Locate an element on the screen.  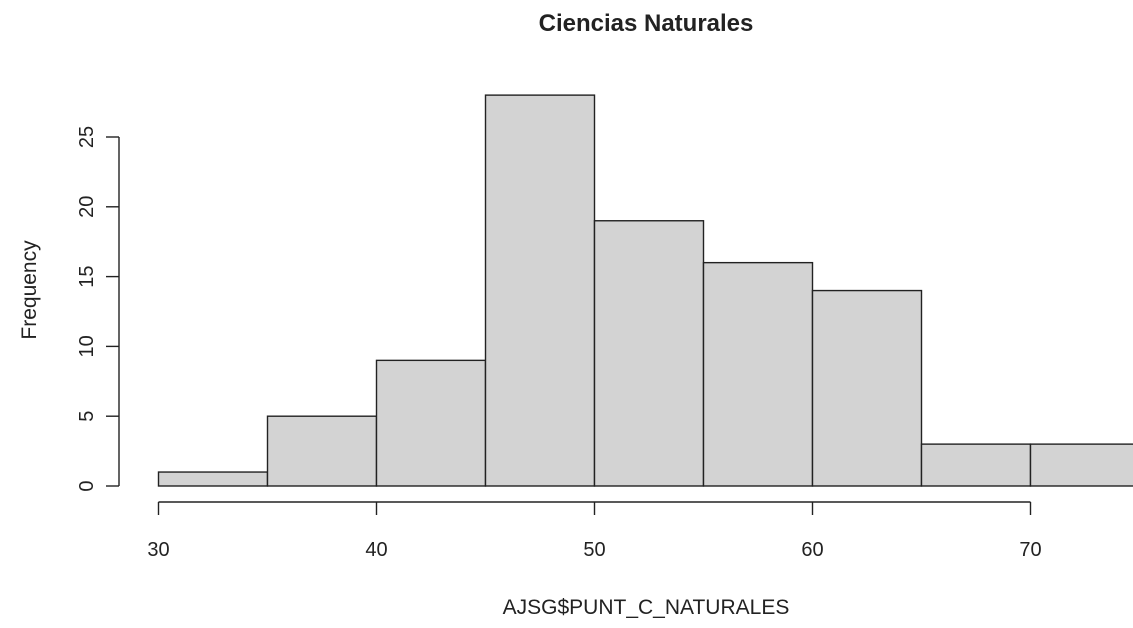
x-tick-label-70: 70 is located at coordinates (1030, 550).